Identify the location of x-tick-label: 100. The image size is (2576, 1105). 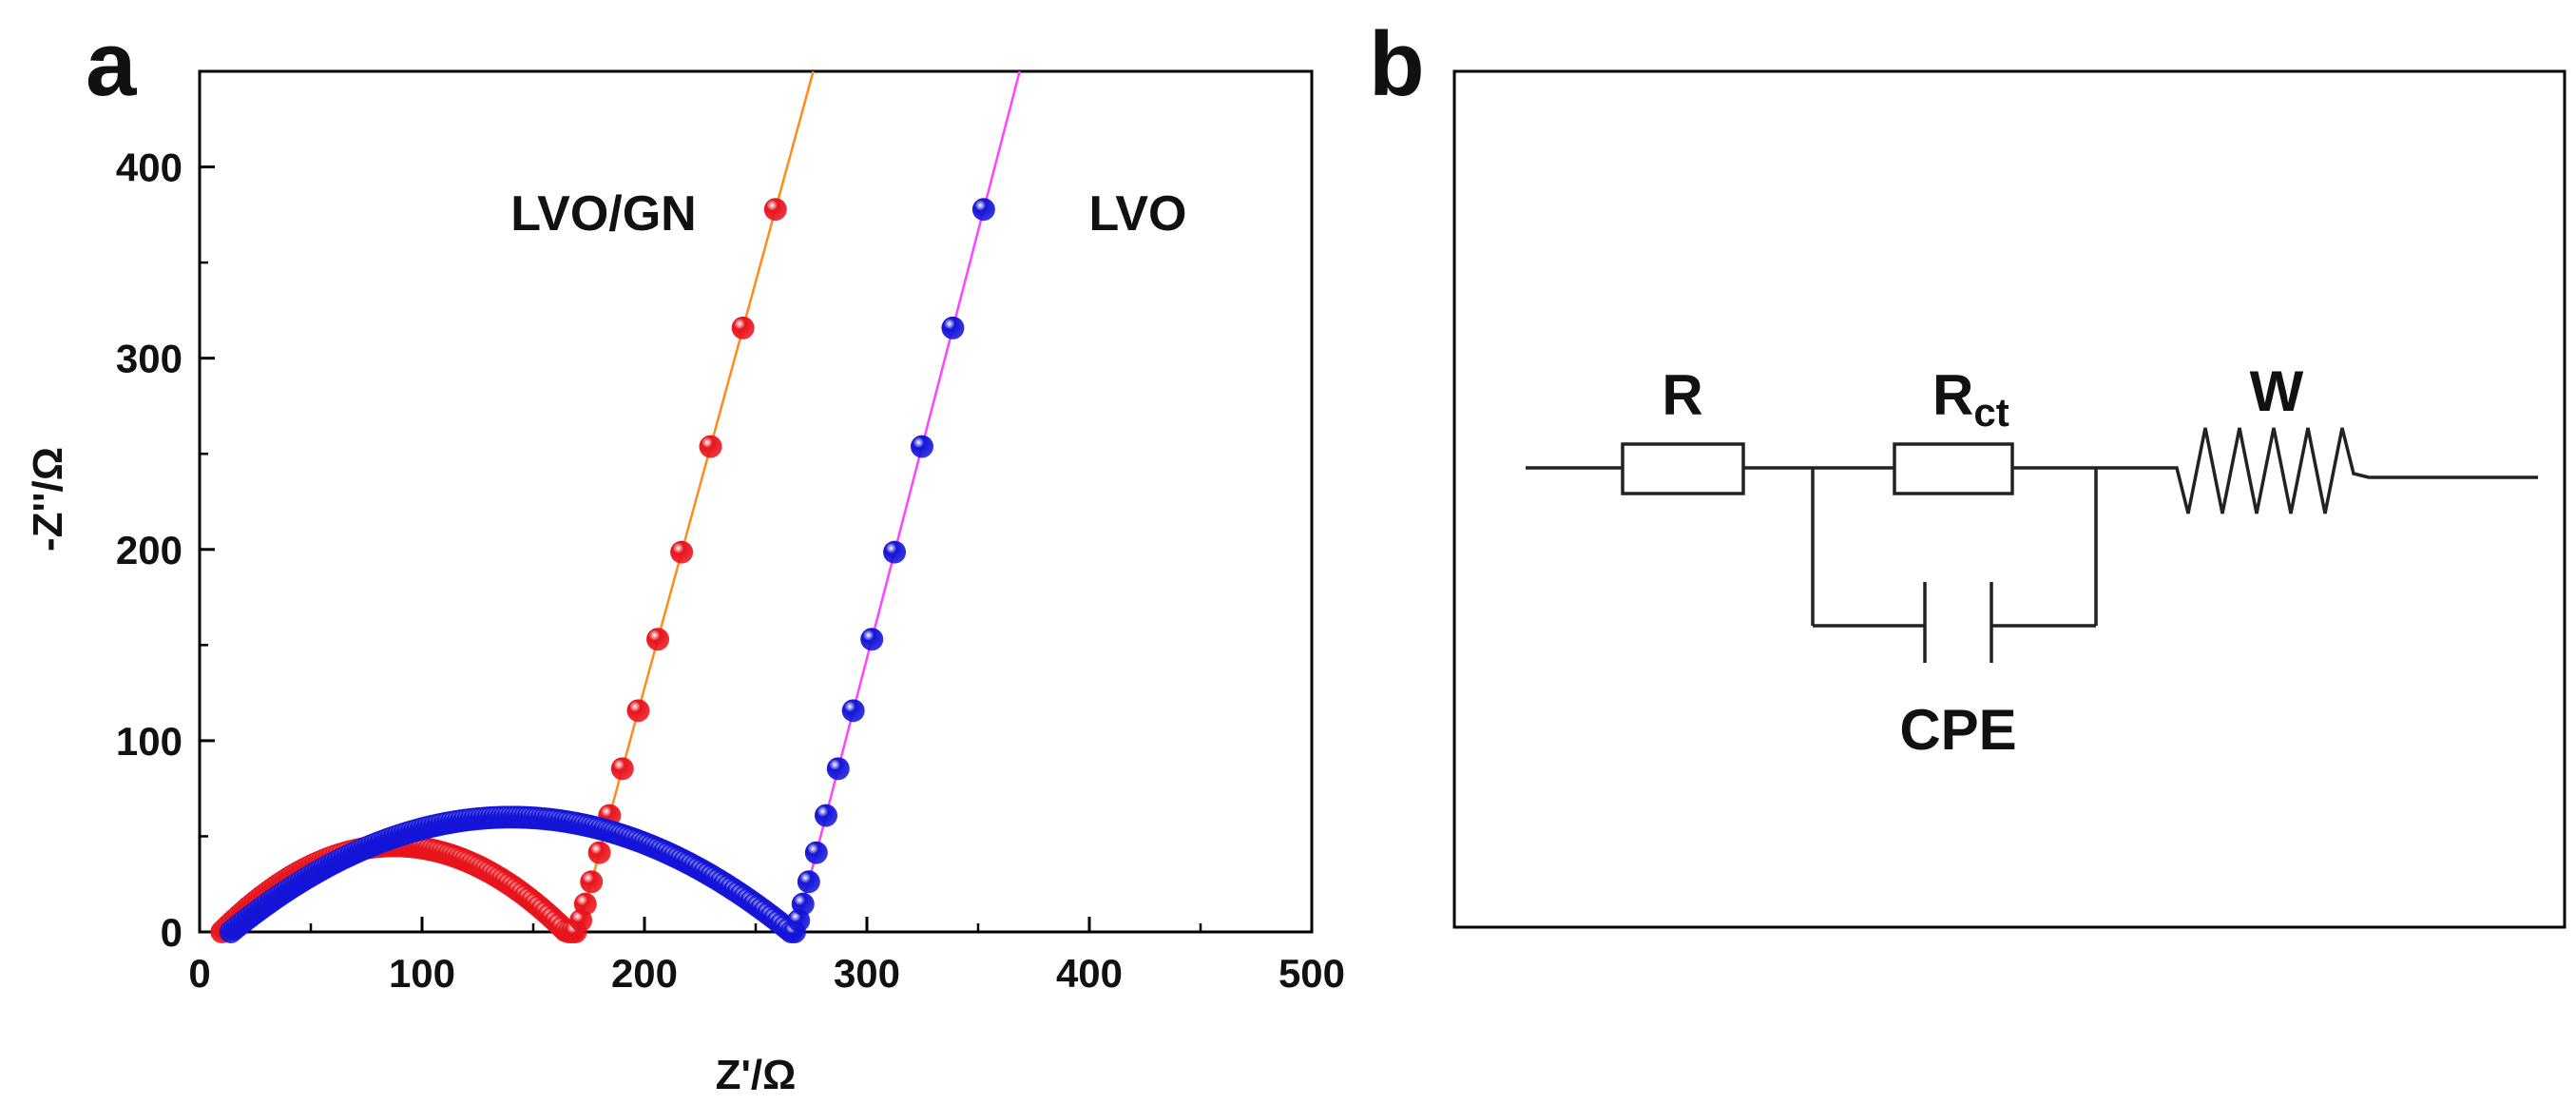
(422, 974).